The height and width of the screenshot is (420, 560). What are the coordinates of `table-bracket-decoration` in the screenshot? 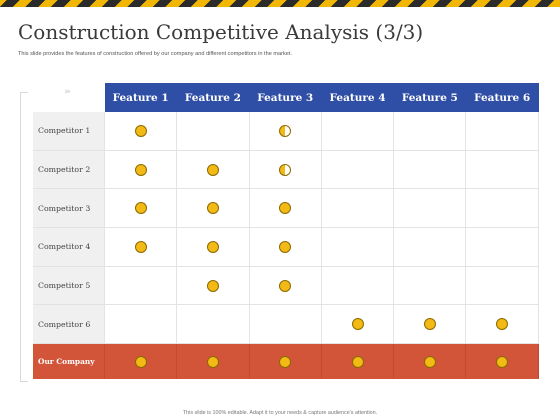 It's located at (24, 237).